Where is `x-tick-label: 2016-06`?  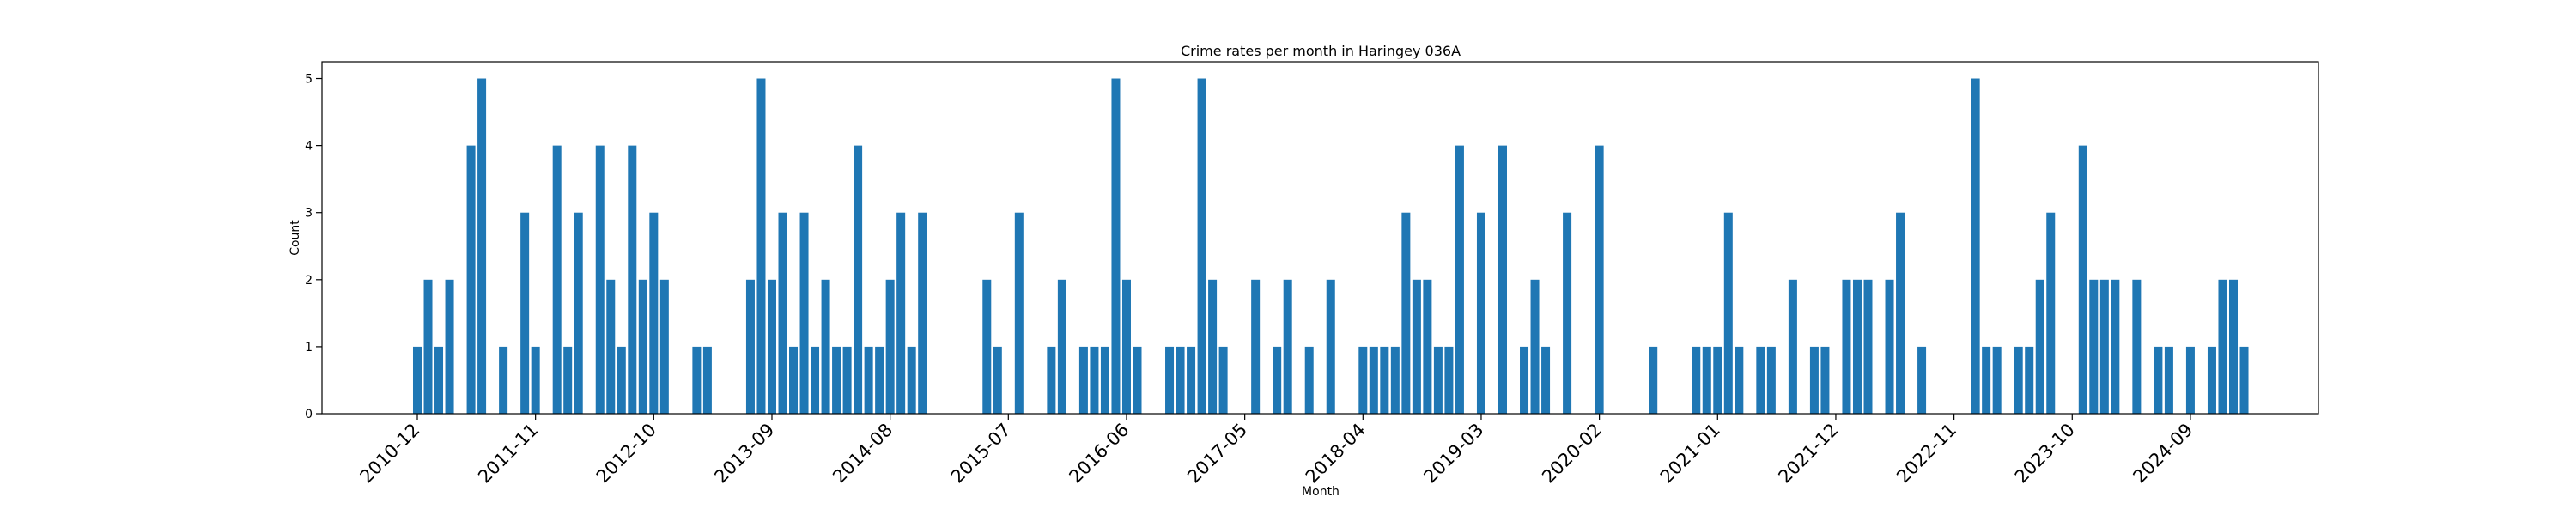
x-tick-label: 2016-06 is located at coordinates (1099, 454).